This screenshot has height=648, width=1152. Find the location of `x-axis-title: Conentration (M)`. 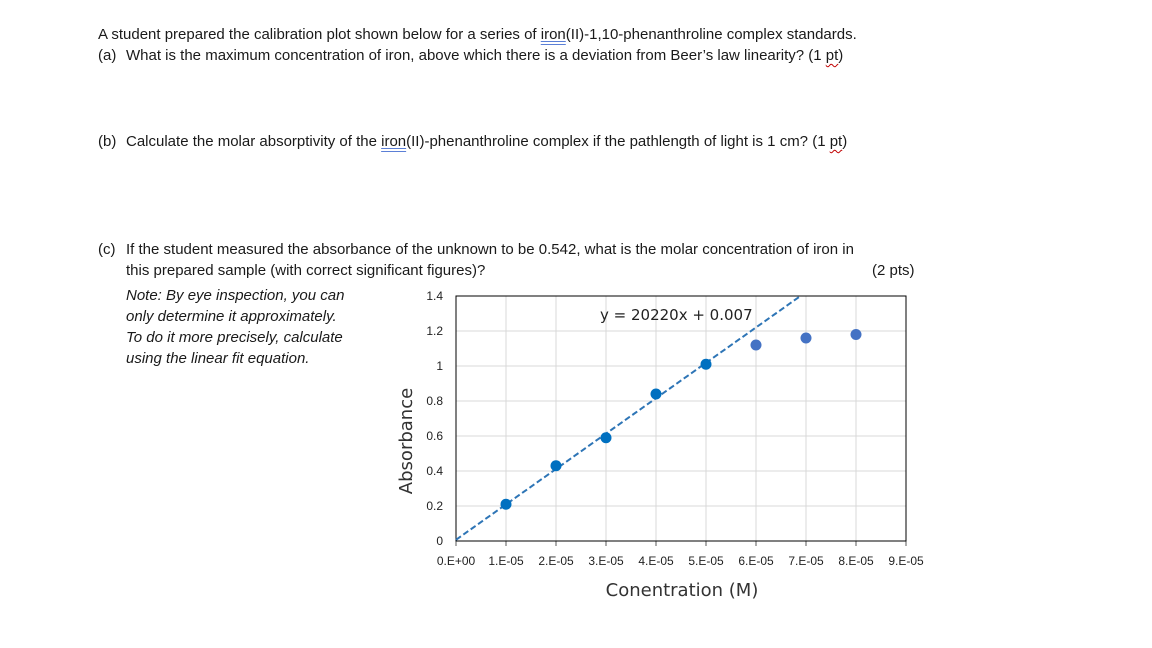

x-axis-title: Conentration (M) is located at coordinates (682, 590).